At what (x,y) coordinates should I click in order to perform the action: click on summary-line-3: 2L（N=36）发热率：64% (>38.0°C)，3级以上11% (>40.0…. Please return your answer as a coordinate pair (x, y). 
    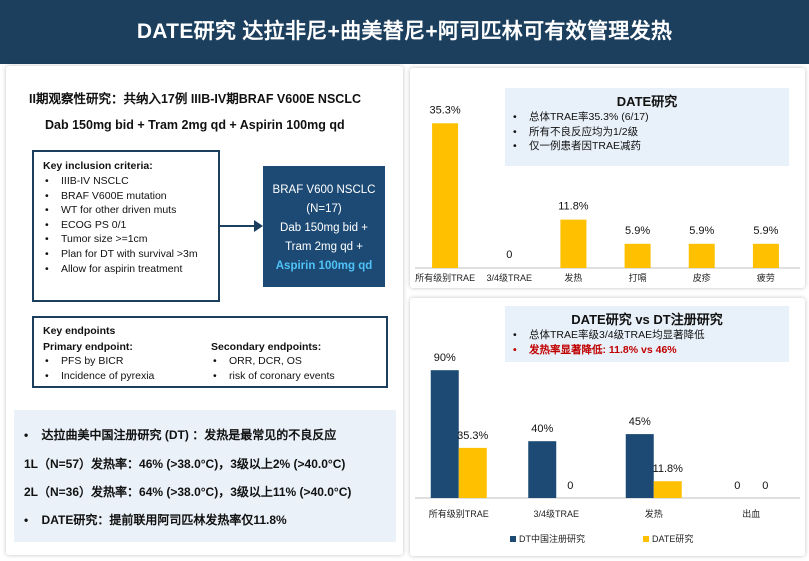
    Looking at the image, I should click on (188, 492).